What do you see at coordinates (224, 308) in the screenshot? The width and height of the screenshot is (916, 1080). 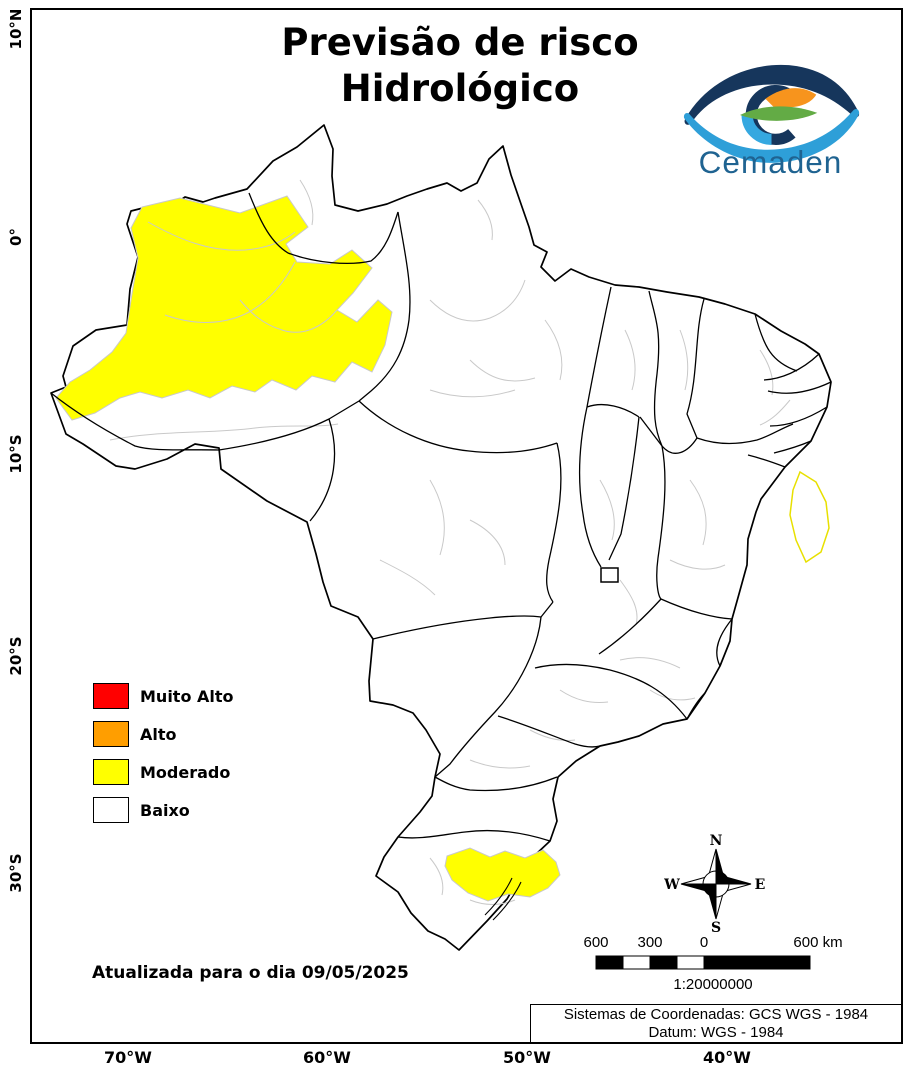 I see `risk-region-amazonas` at bounding box center [224, 308].